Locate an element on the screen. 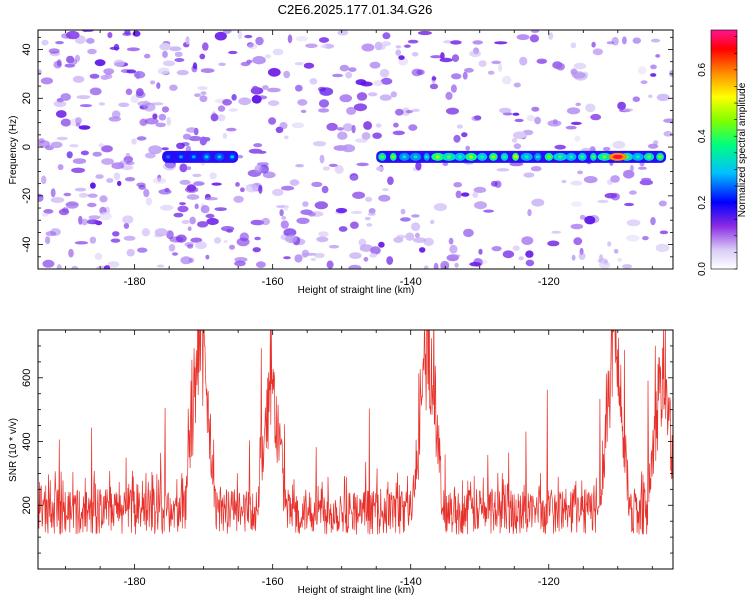  y-tick-label: -40 is located at coordinates (27, 245).